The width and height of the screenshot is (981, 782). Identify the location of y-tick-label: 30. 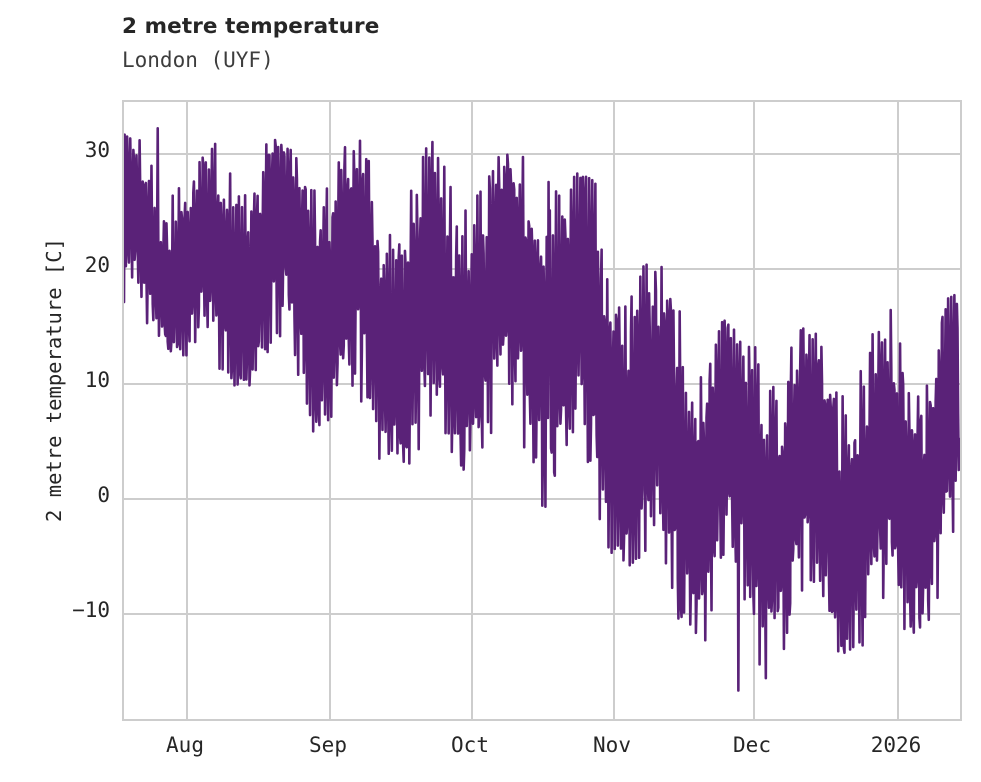
(97, 149).